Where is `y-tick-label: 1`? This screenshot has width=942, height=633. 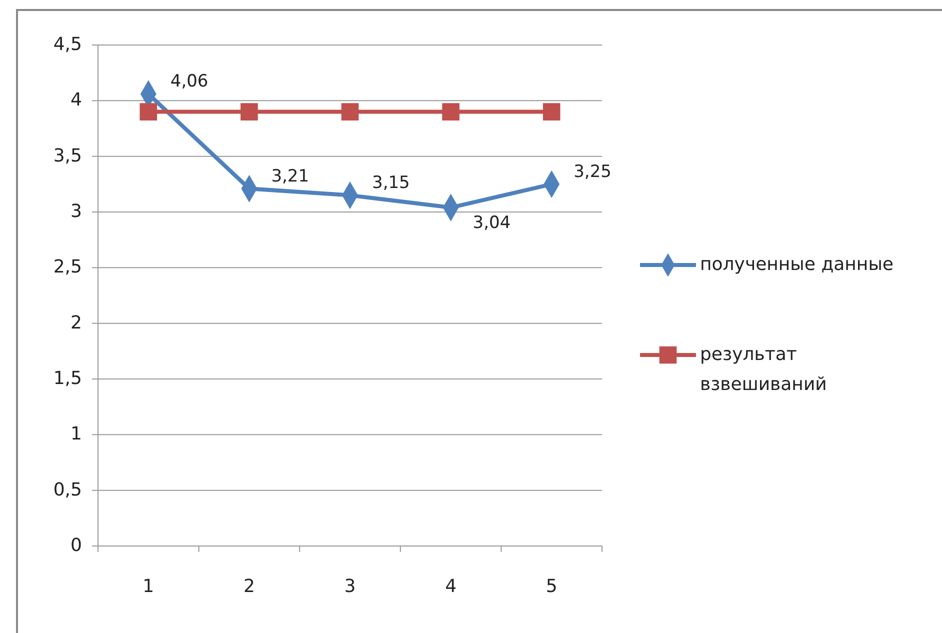
y-tick-label: 1 is located at coordinates (76, 434).